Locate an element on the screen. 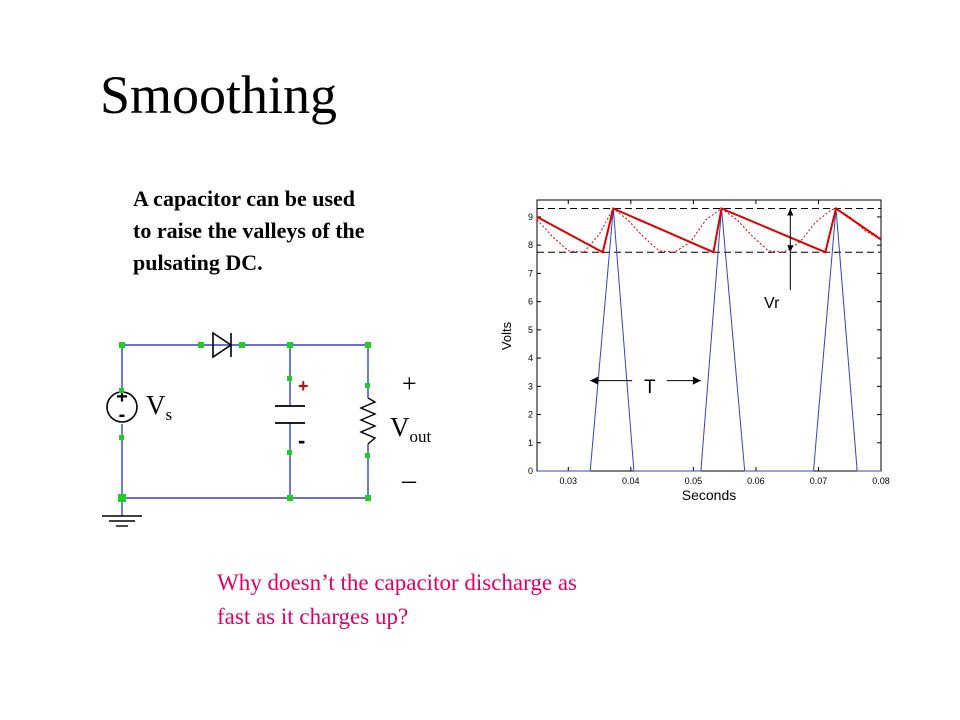  y-tick-label: 5 is located at coordinates (530, 330).